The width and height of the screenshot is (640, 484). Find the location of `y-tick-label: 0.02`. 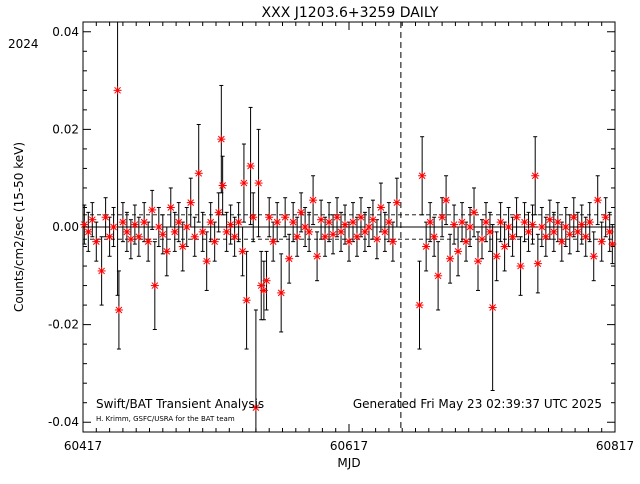

y-tick-label: 0.02 is located at coordinates (65, 129).